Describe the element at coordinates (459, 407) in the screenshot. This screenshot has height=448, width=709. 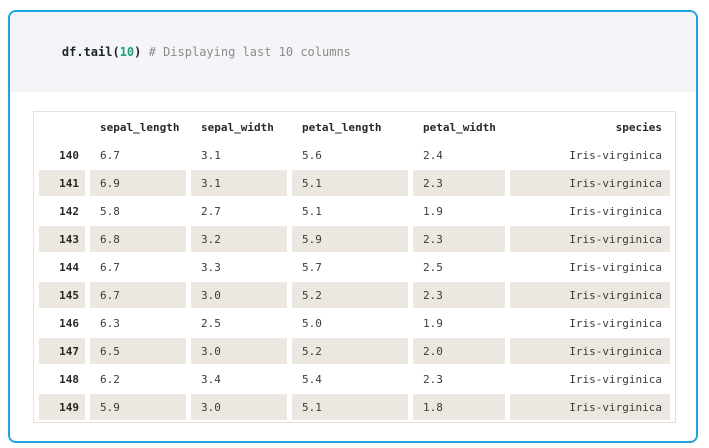
I see `data-cell: 1.8` at that location.